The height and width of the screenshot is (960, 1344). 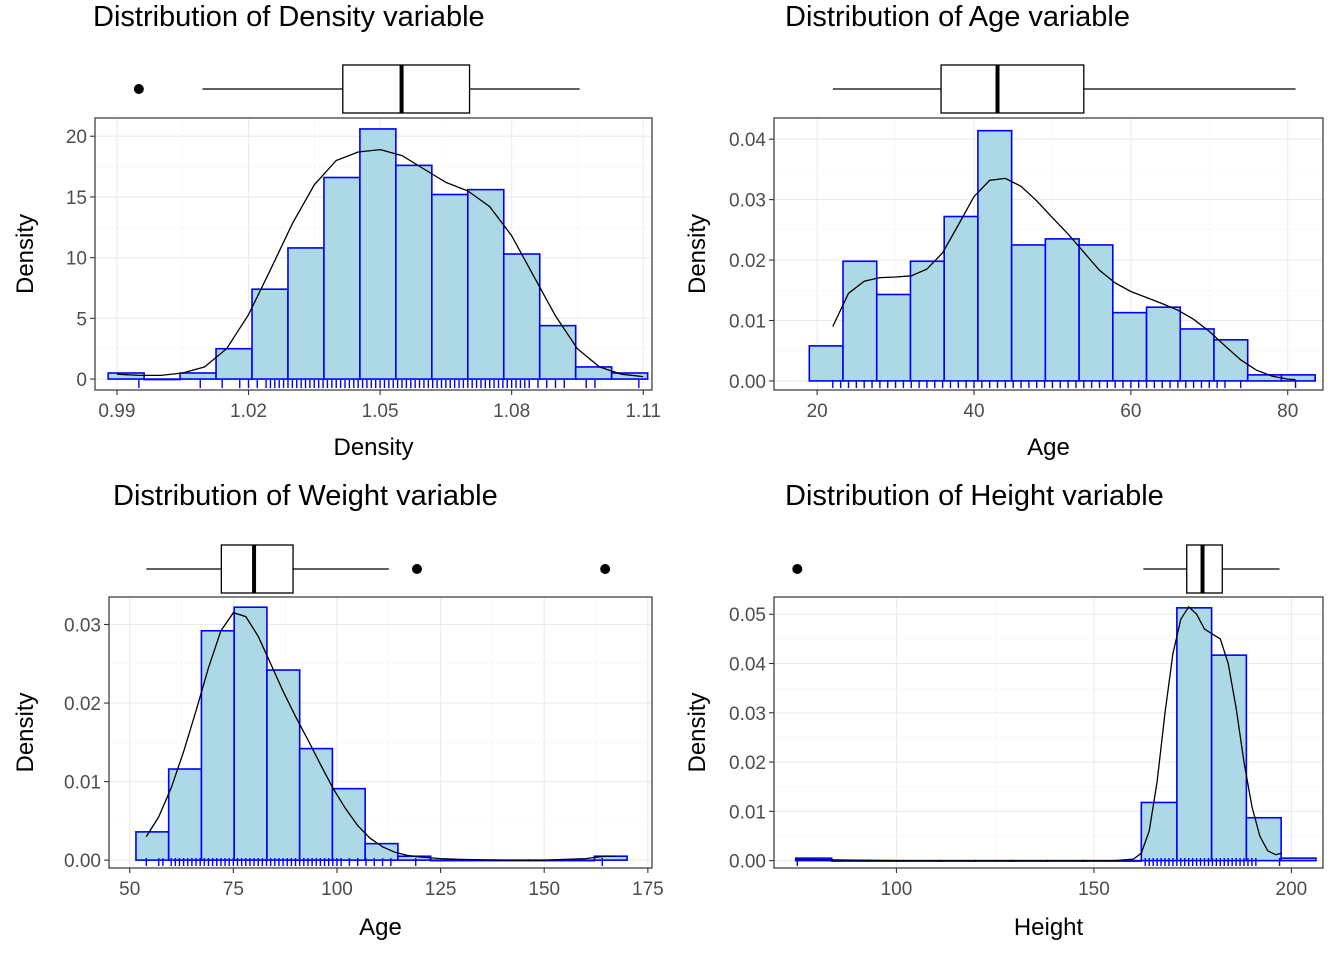 What do you see at coordinates (973, 411) in the screenshot?
I see `x-tick-label: 40` at bounding box center [973, 411].